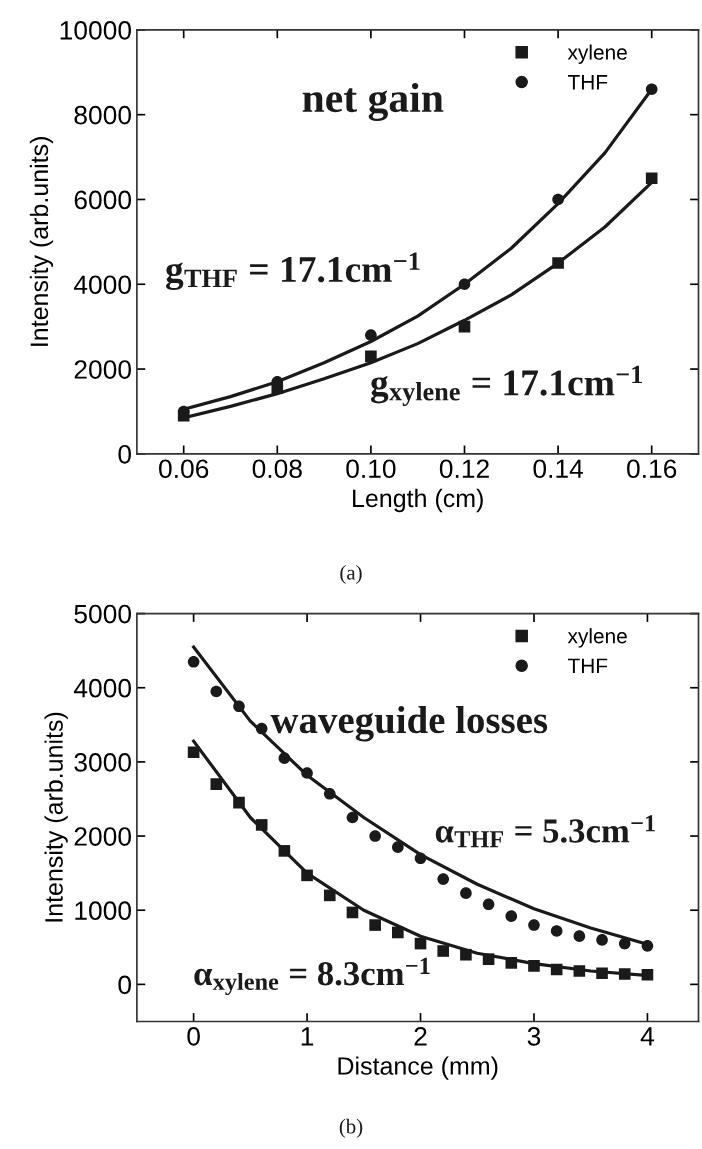 The image size is (702, 1149). I want to click on x-tick-label: 0.06, so click(184, 469).